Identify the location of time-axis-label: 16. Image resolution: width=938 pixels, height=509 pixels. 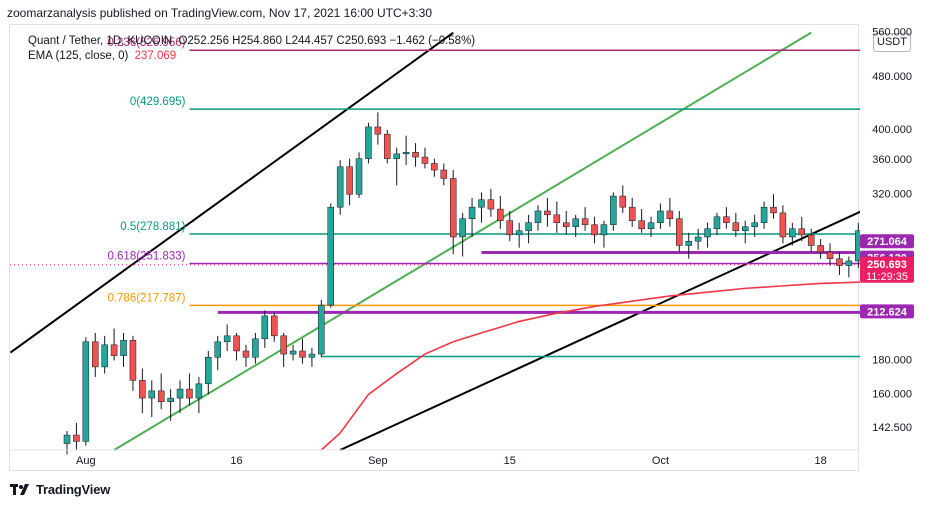
(236, 461).